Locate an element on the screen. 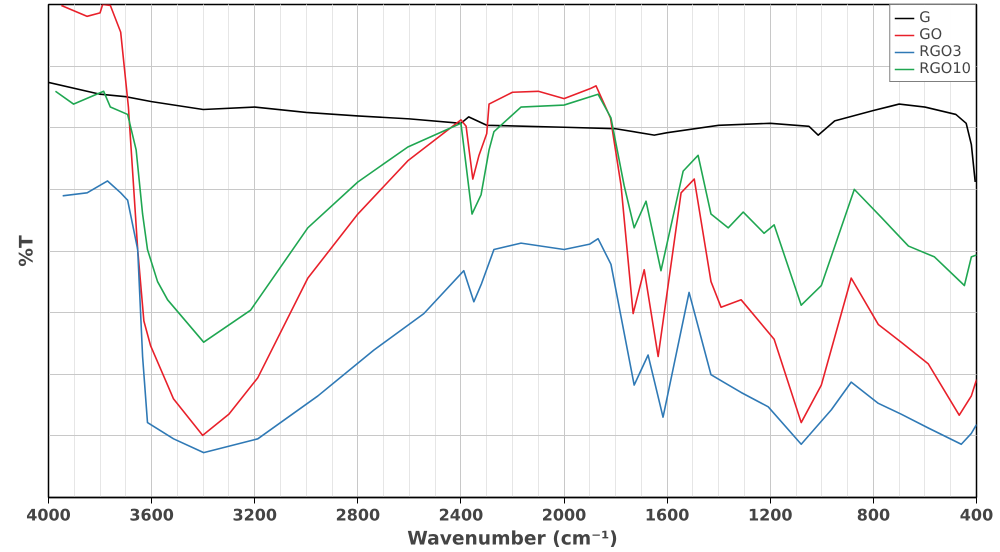 The width and height of the screenshot is (1000, 552). x-tick-label: 2800 is located at coordinates (358, 515).